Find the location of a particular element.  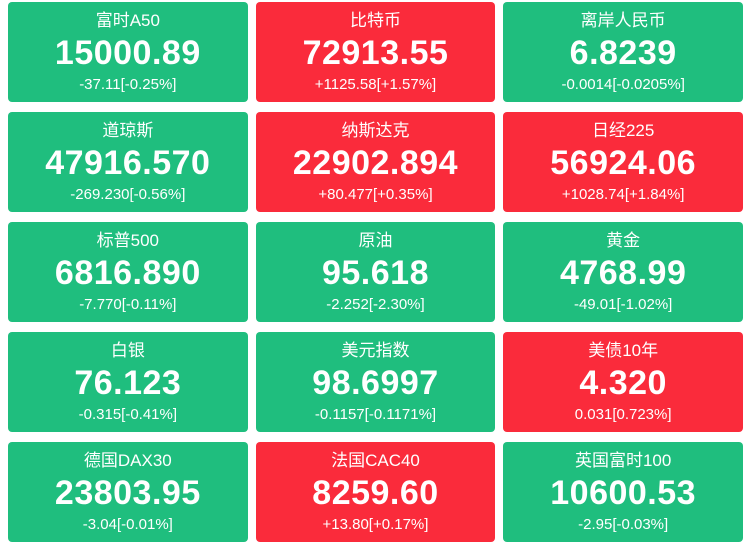

quote-value: 76.123 is located at coordinates (128, 382).